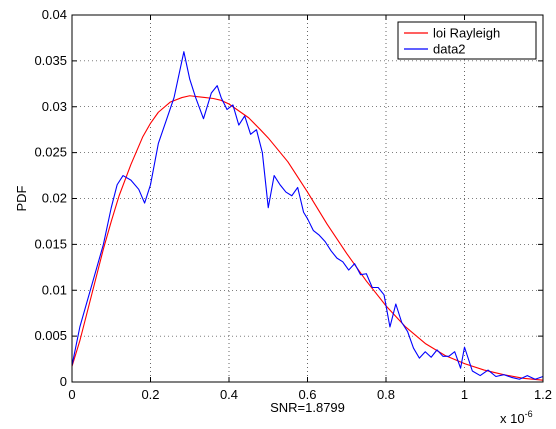 Image resolution: width=556 pixels, height=429 pixels. I want to click on x-axis-exponent-power: -6, so click(529, 414).